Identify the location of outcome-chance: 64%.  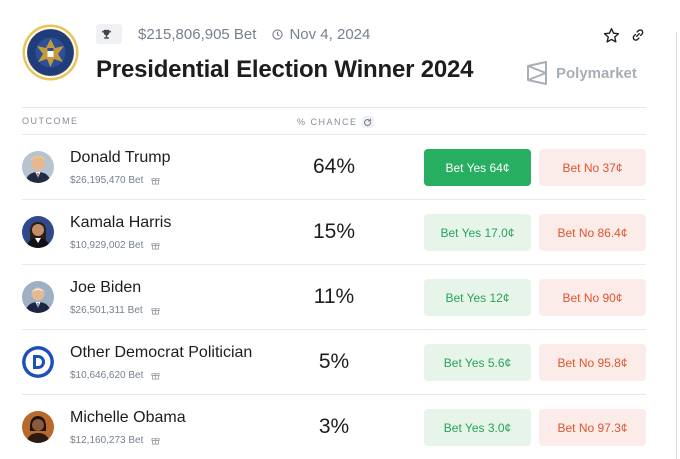
(334, 166).